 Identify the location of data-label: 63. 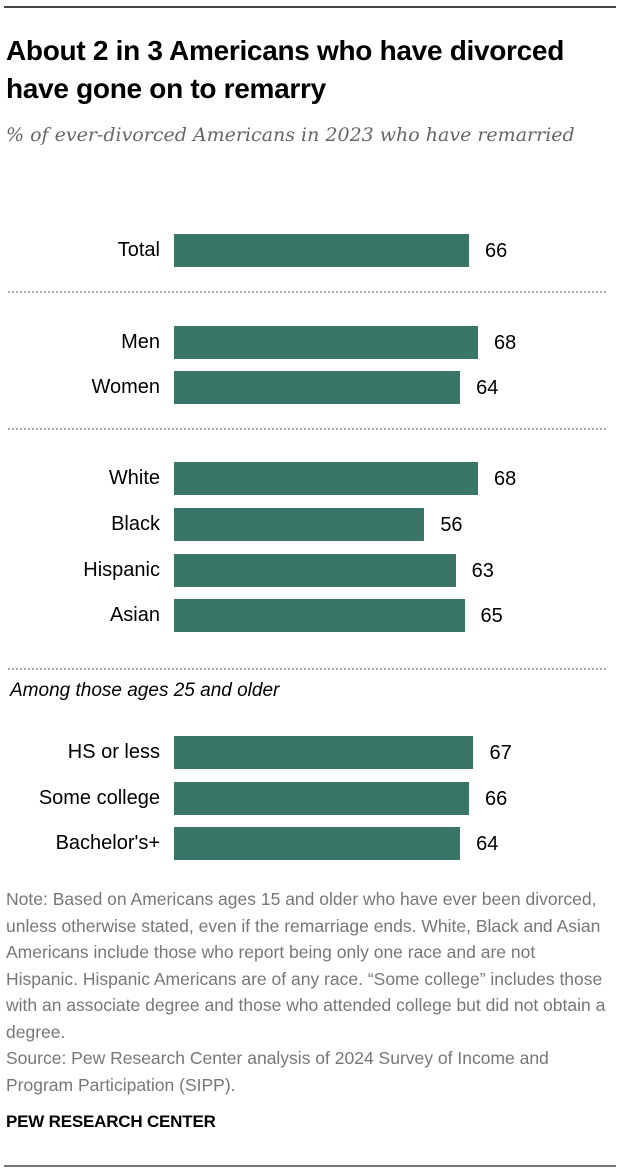
(482, 571).